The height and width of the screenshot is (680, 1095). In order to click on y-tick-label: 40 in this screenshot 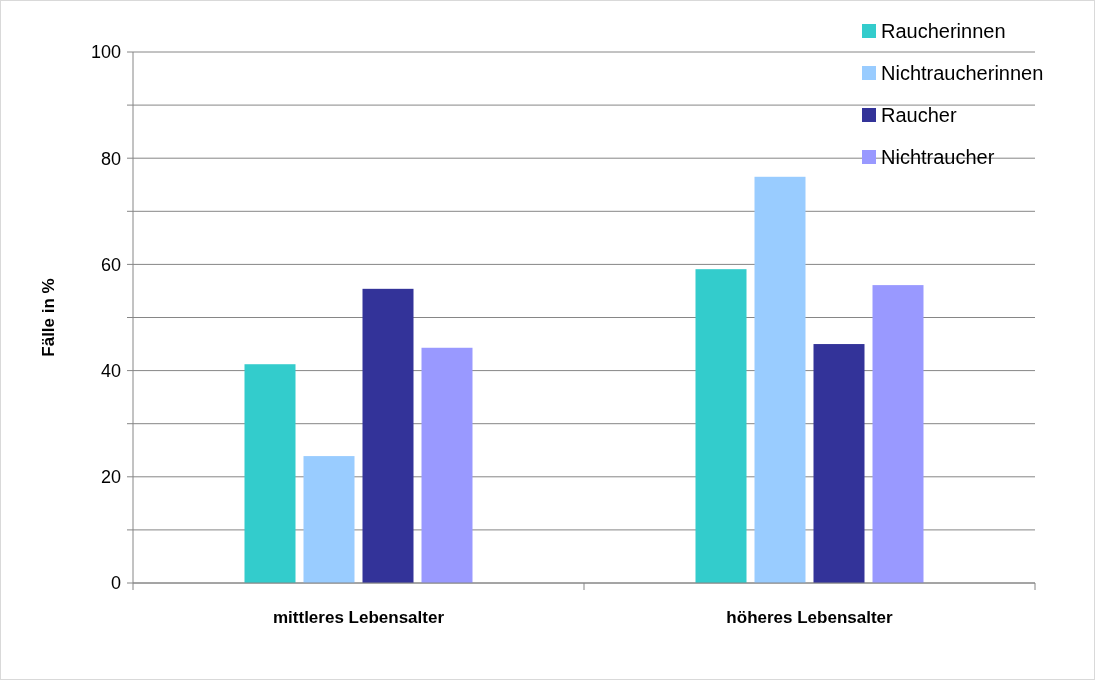, I will do `click(110, 370)`.